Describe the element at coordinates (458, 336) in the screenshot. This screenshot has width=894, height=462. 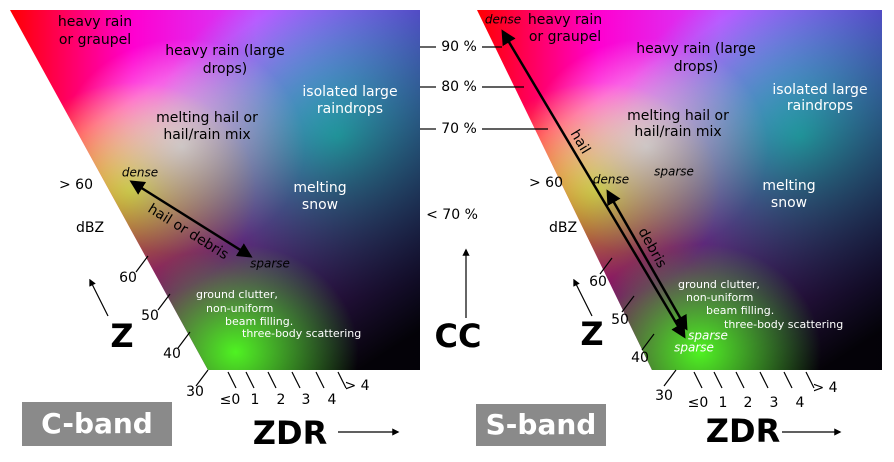
I see `cc-axis-title: CC` at that location.